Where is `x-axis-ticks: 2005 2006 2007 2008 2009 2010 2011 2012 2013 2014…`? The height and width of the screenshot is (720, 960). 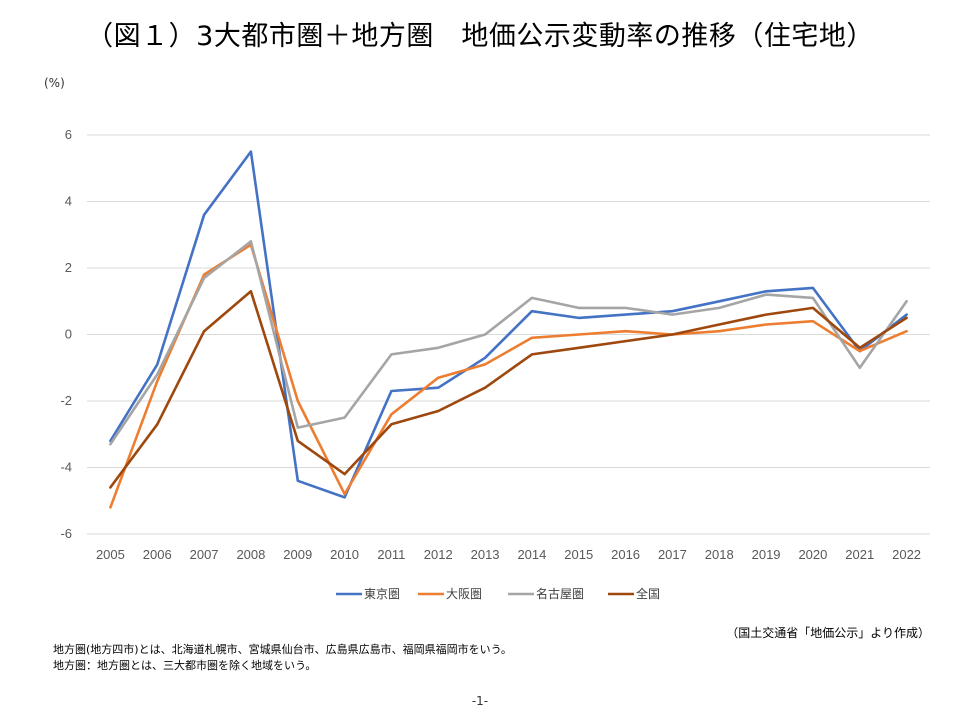
x-axis-ticks: 2005 2006 2007 2008 2009 2010 2011 2012 2013 2014… is located at coordinates (508, 554).